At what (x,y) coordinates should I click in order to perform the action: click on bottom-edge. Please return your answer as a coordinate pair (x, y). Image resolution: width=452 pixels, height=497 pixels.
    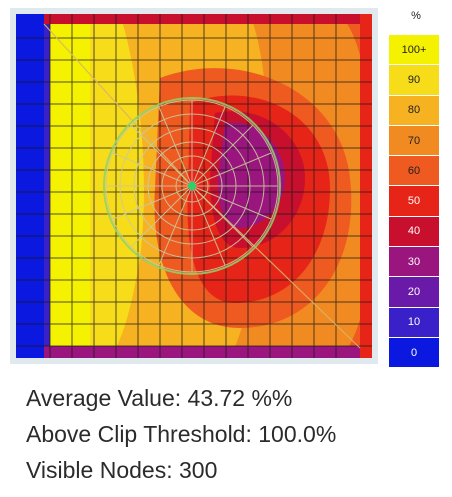
    Looking at the image, I should click on (208, 352).